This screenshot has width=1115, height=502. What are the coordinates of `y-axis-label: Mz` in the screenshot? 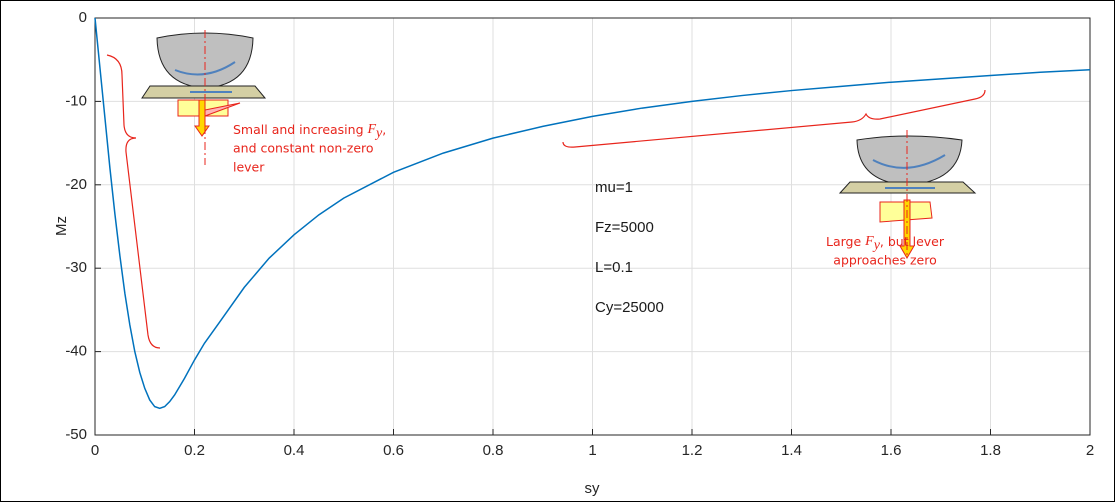 It's located at (61, 226).